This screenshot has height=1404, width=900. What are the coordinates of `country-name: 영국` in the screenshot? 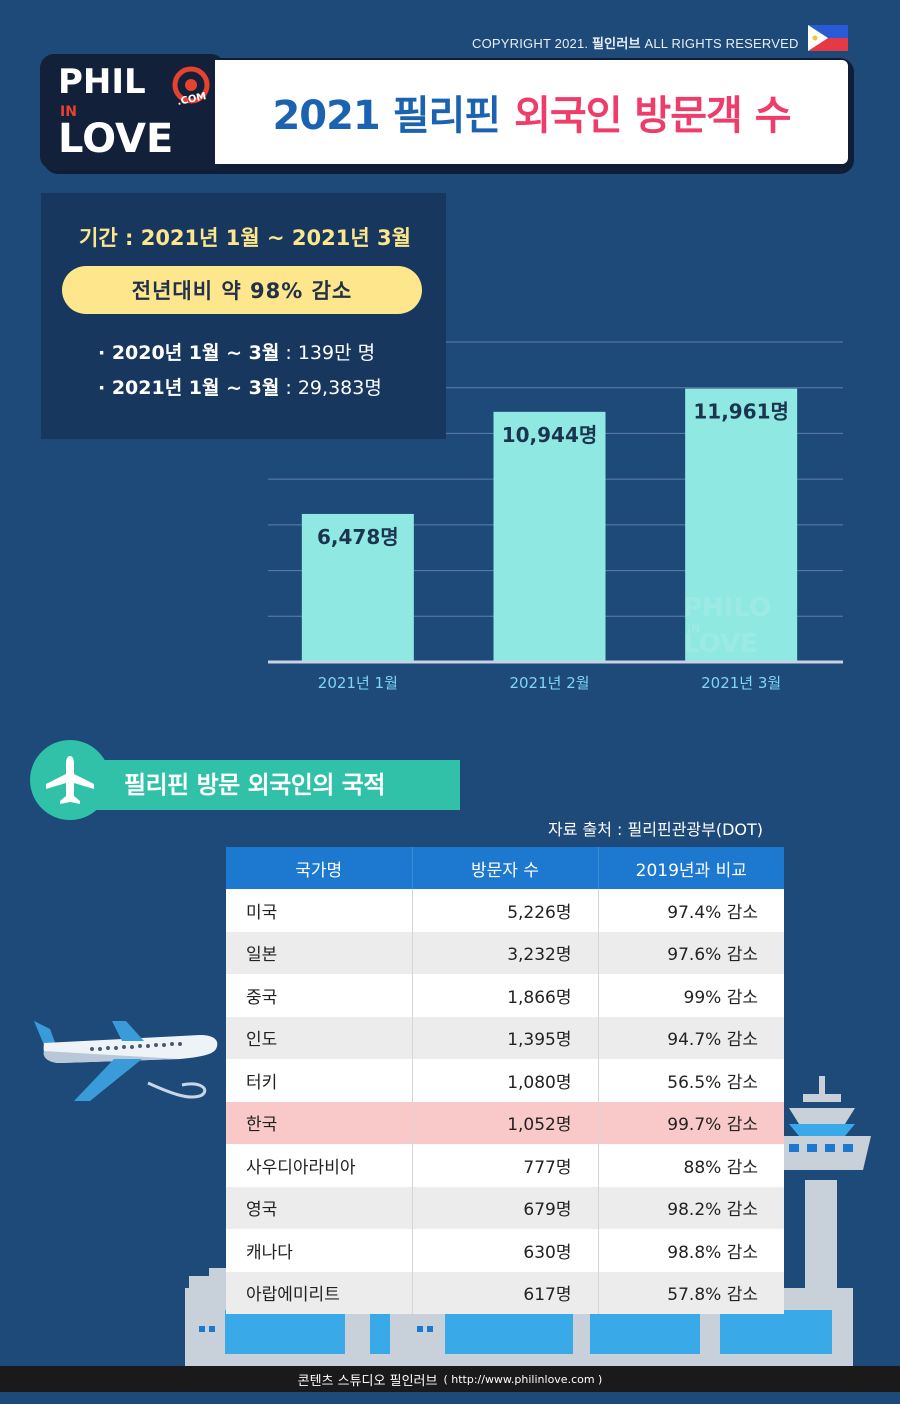 It's located at (319, 1207).